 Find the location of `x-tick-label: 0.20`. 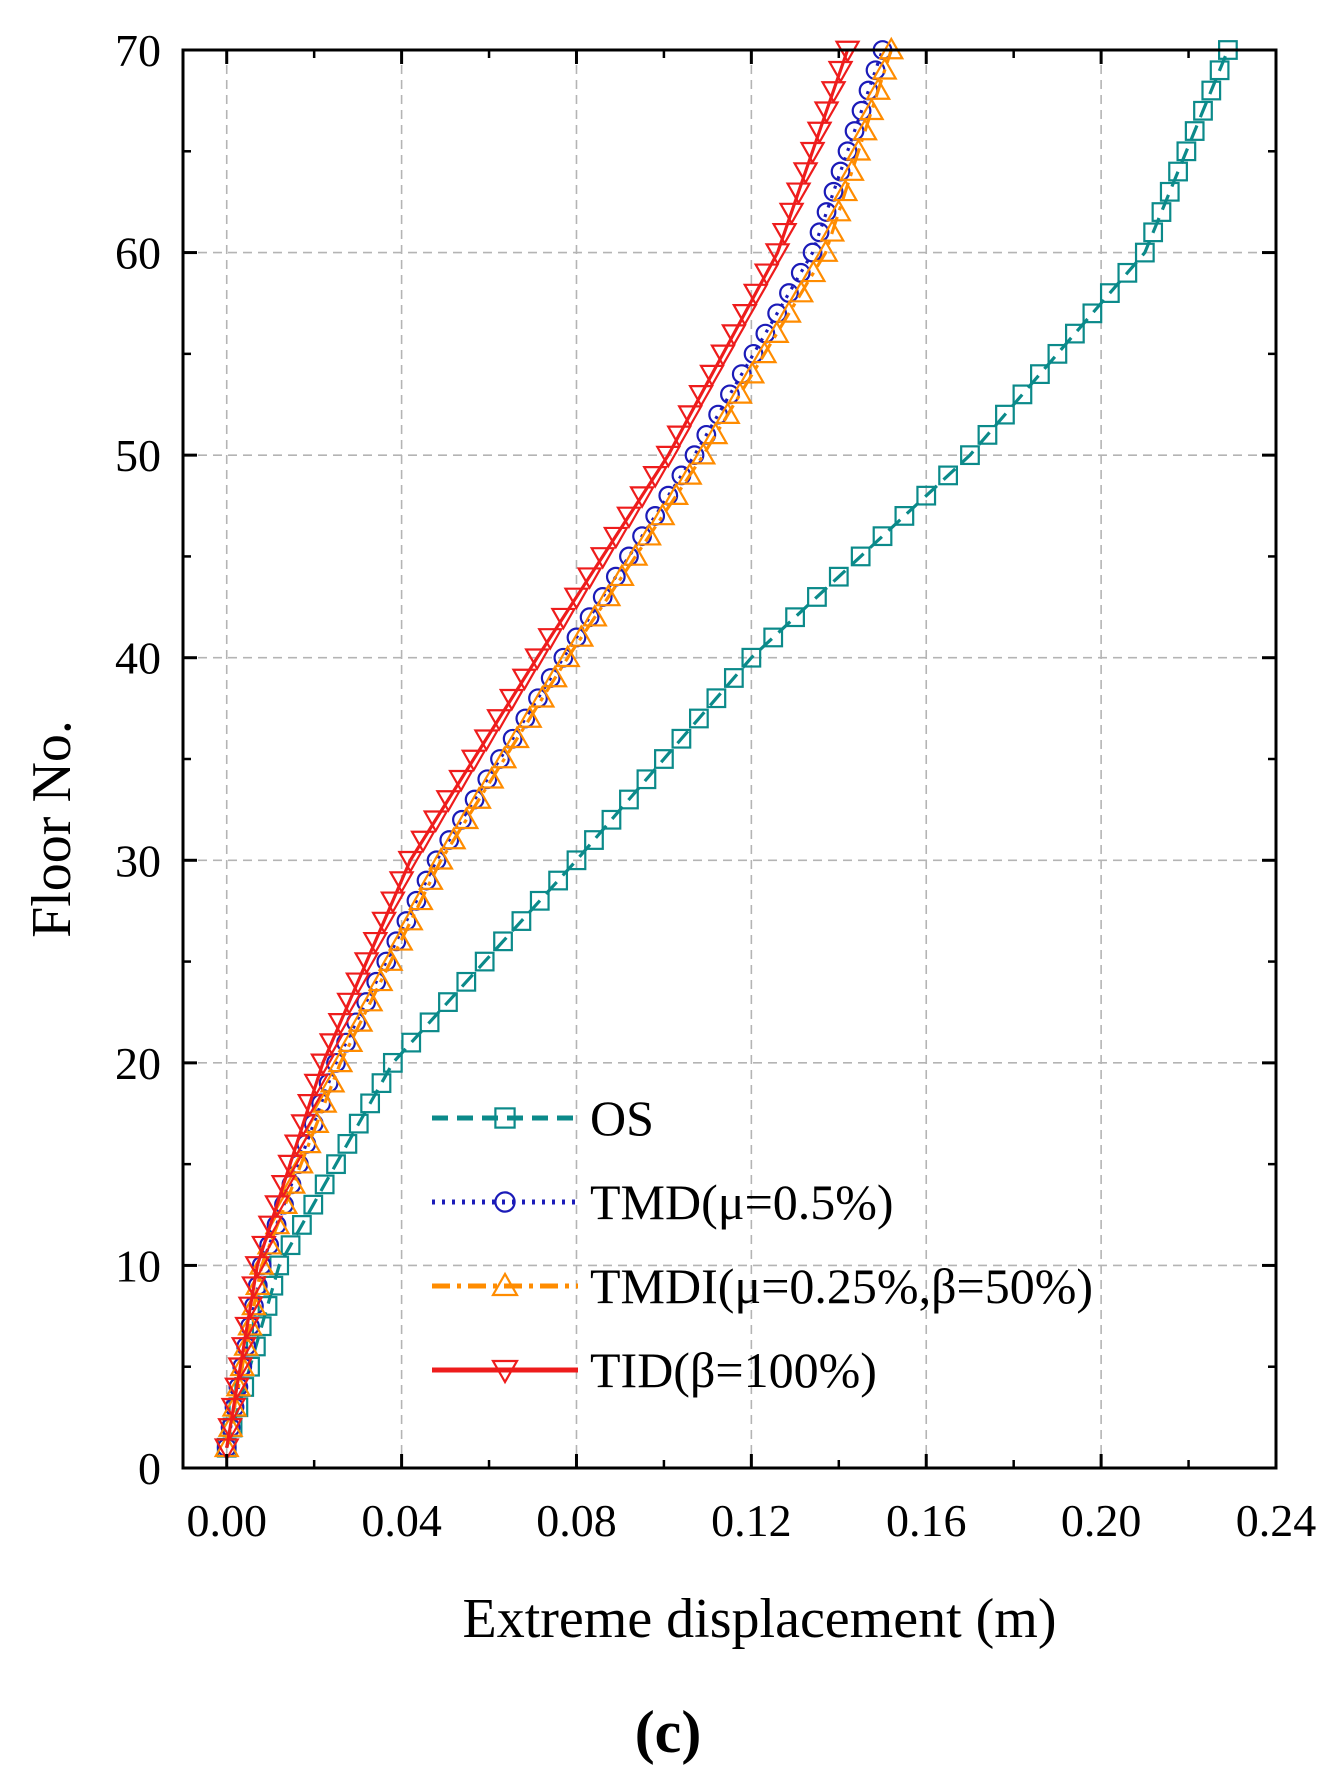

x-tick-label: 0.20 is located at coordinates (1101, 1520).